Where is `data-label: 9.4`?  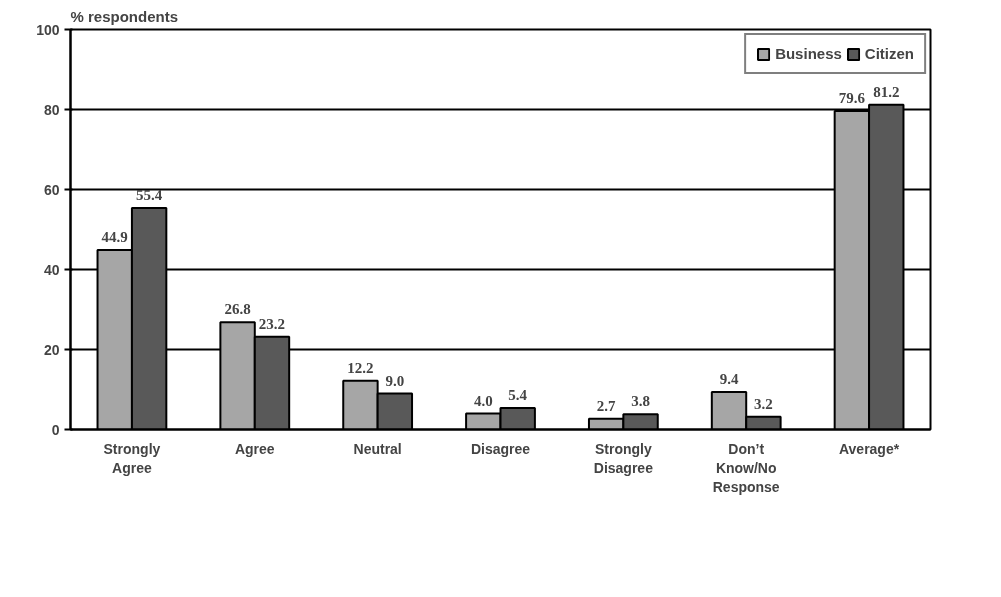 data-label: 9.4 is located at coordinates (729, 378).